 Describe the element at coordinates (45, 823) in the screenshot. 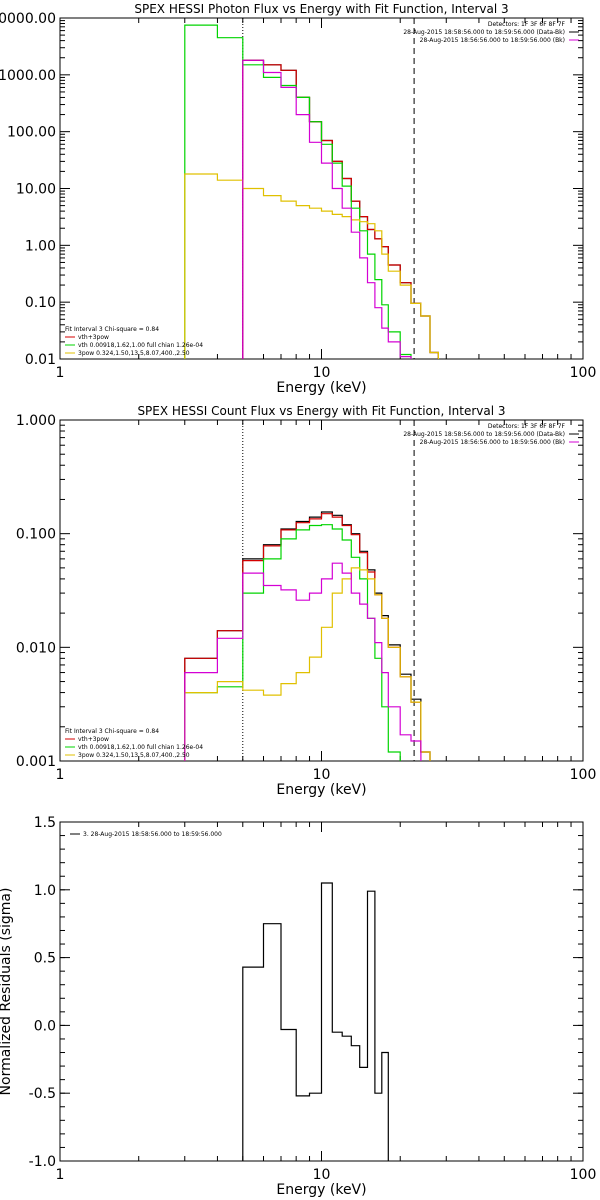

I see `y-tick-label: 1.5` at that location.